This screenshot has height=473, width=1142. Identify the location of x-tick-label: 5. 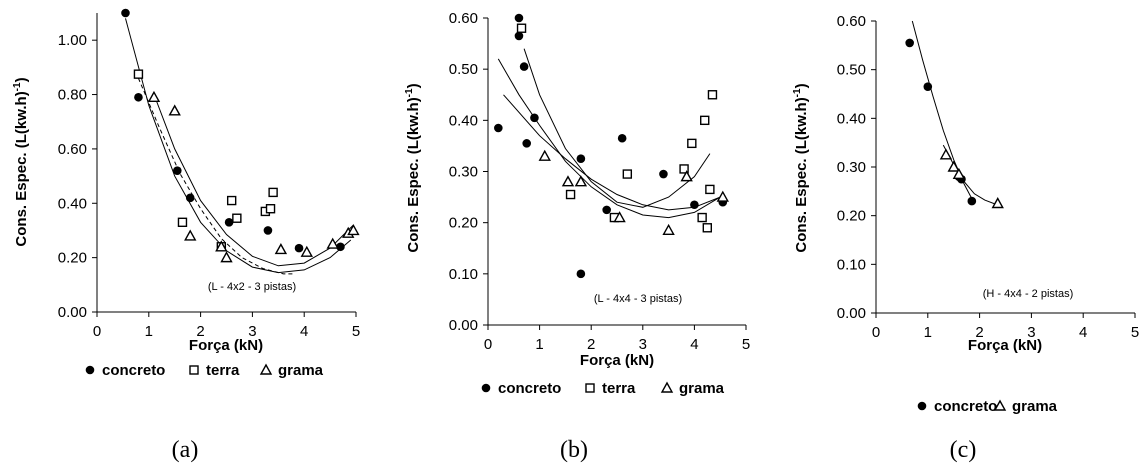
(356, 331).